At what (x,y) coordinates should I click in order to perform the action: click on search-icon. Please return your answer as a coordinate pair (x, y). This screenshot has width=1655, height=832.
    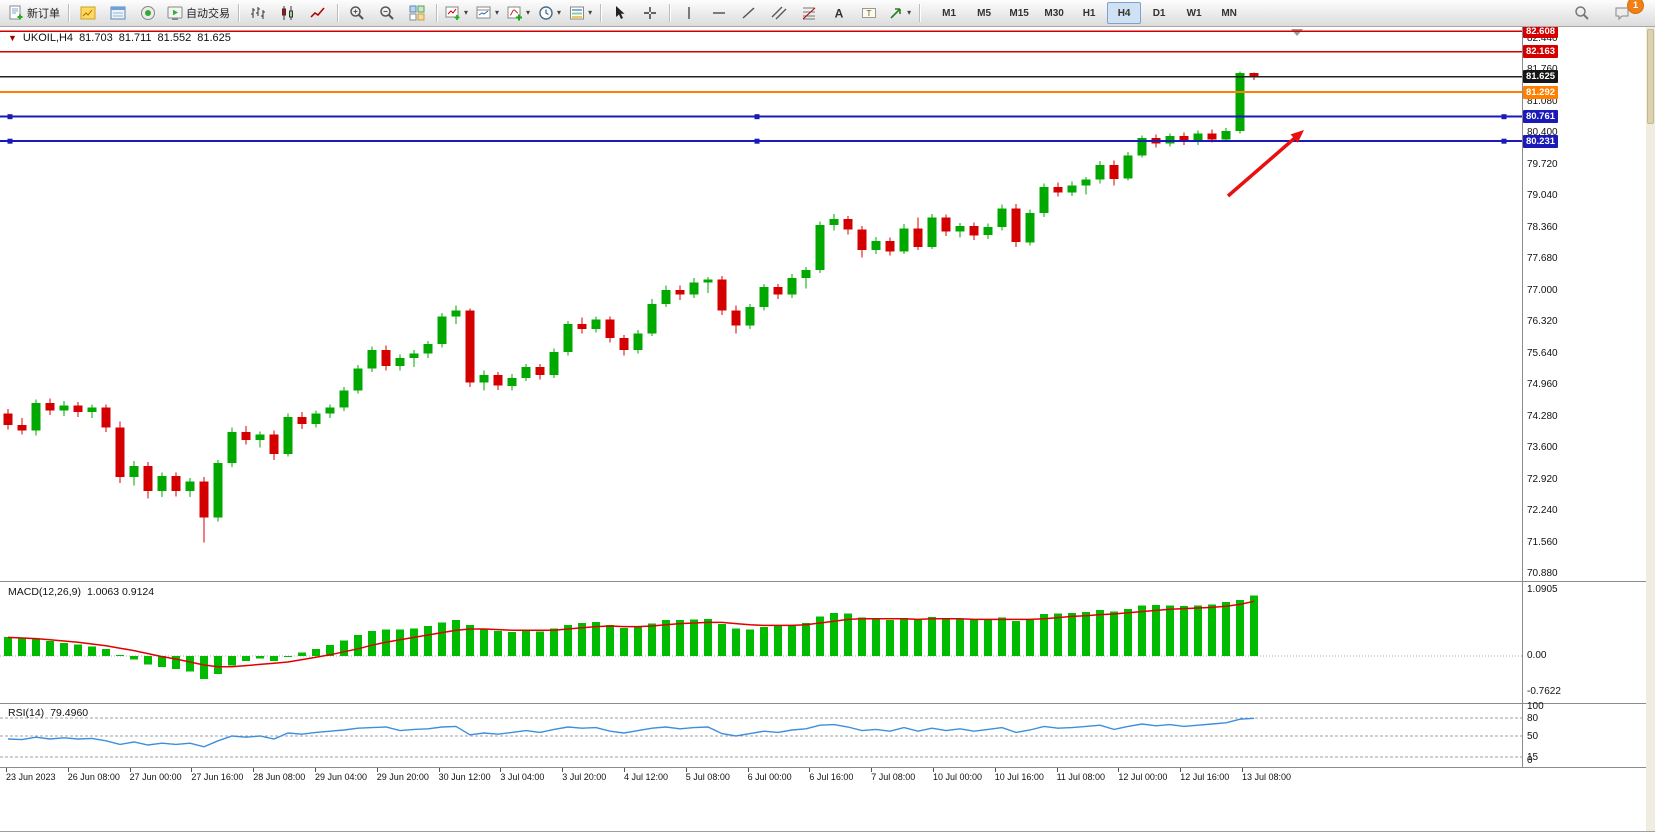
    Looking at the image, I should click on (1582, 13).